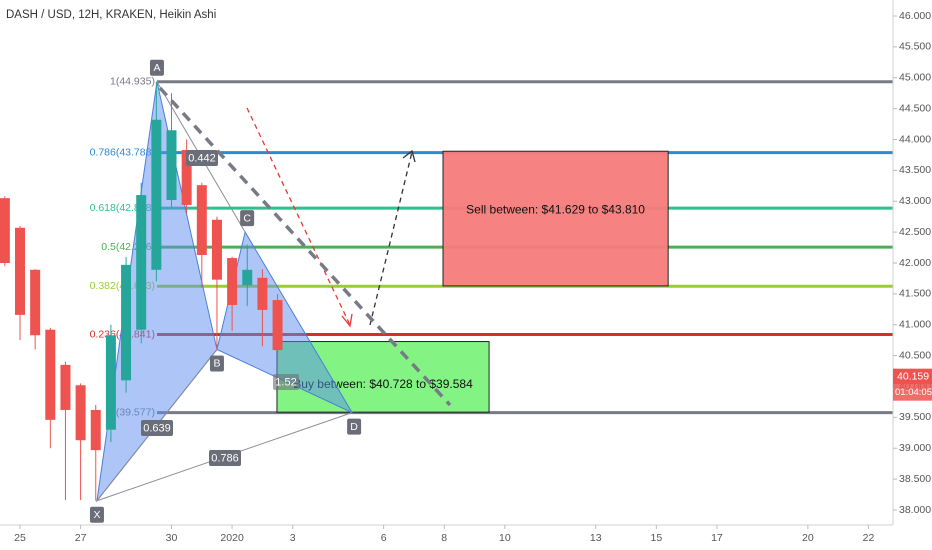  I want to click on y-tick-label: 42.000, so click(915, 263).